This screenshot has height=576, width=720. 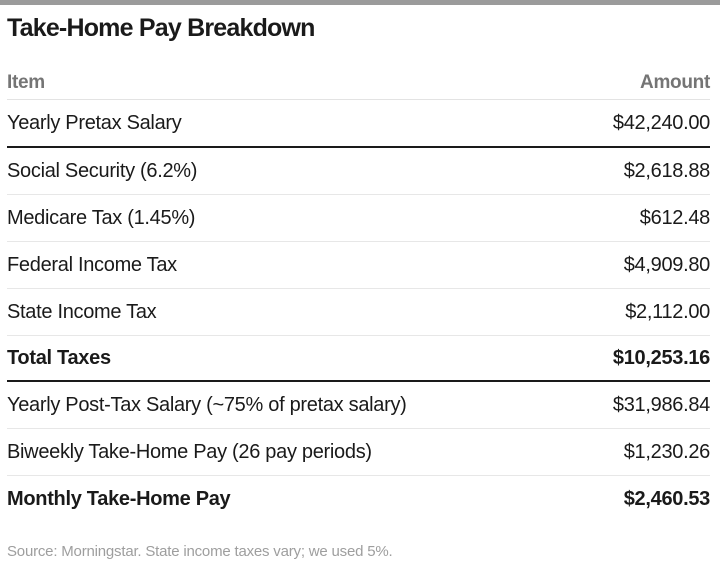 What do you see at coordinates (667, 170) in the screenshot?
I see `row-amount-value: $2,618.88` at bounding box center [667, 170].